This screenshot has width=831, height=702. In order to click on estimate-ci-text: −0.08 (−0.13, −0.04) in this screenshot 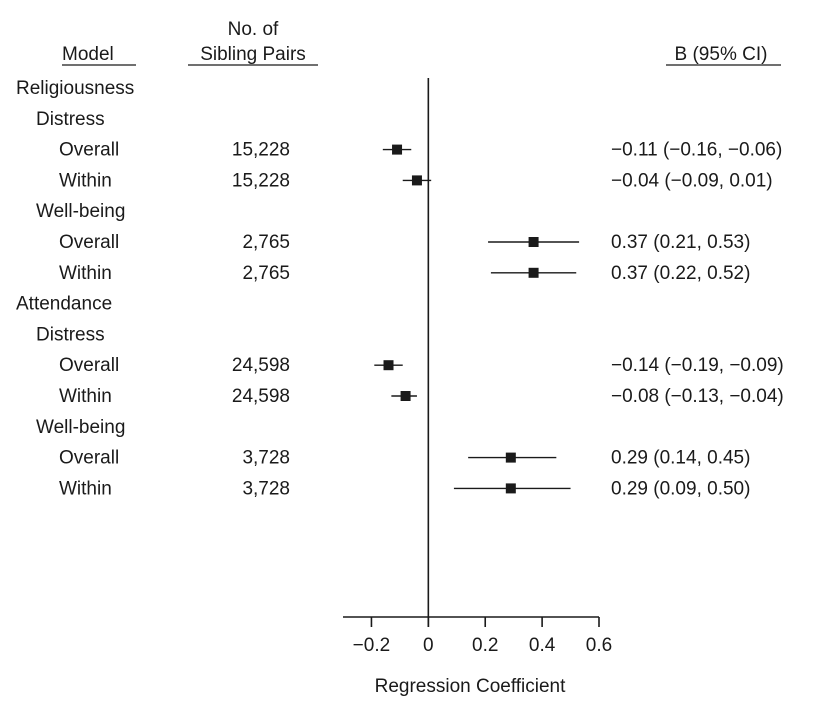, I will do `click(697, 396)`.